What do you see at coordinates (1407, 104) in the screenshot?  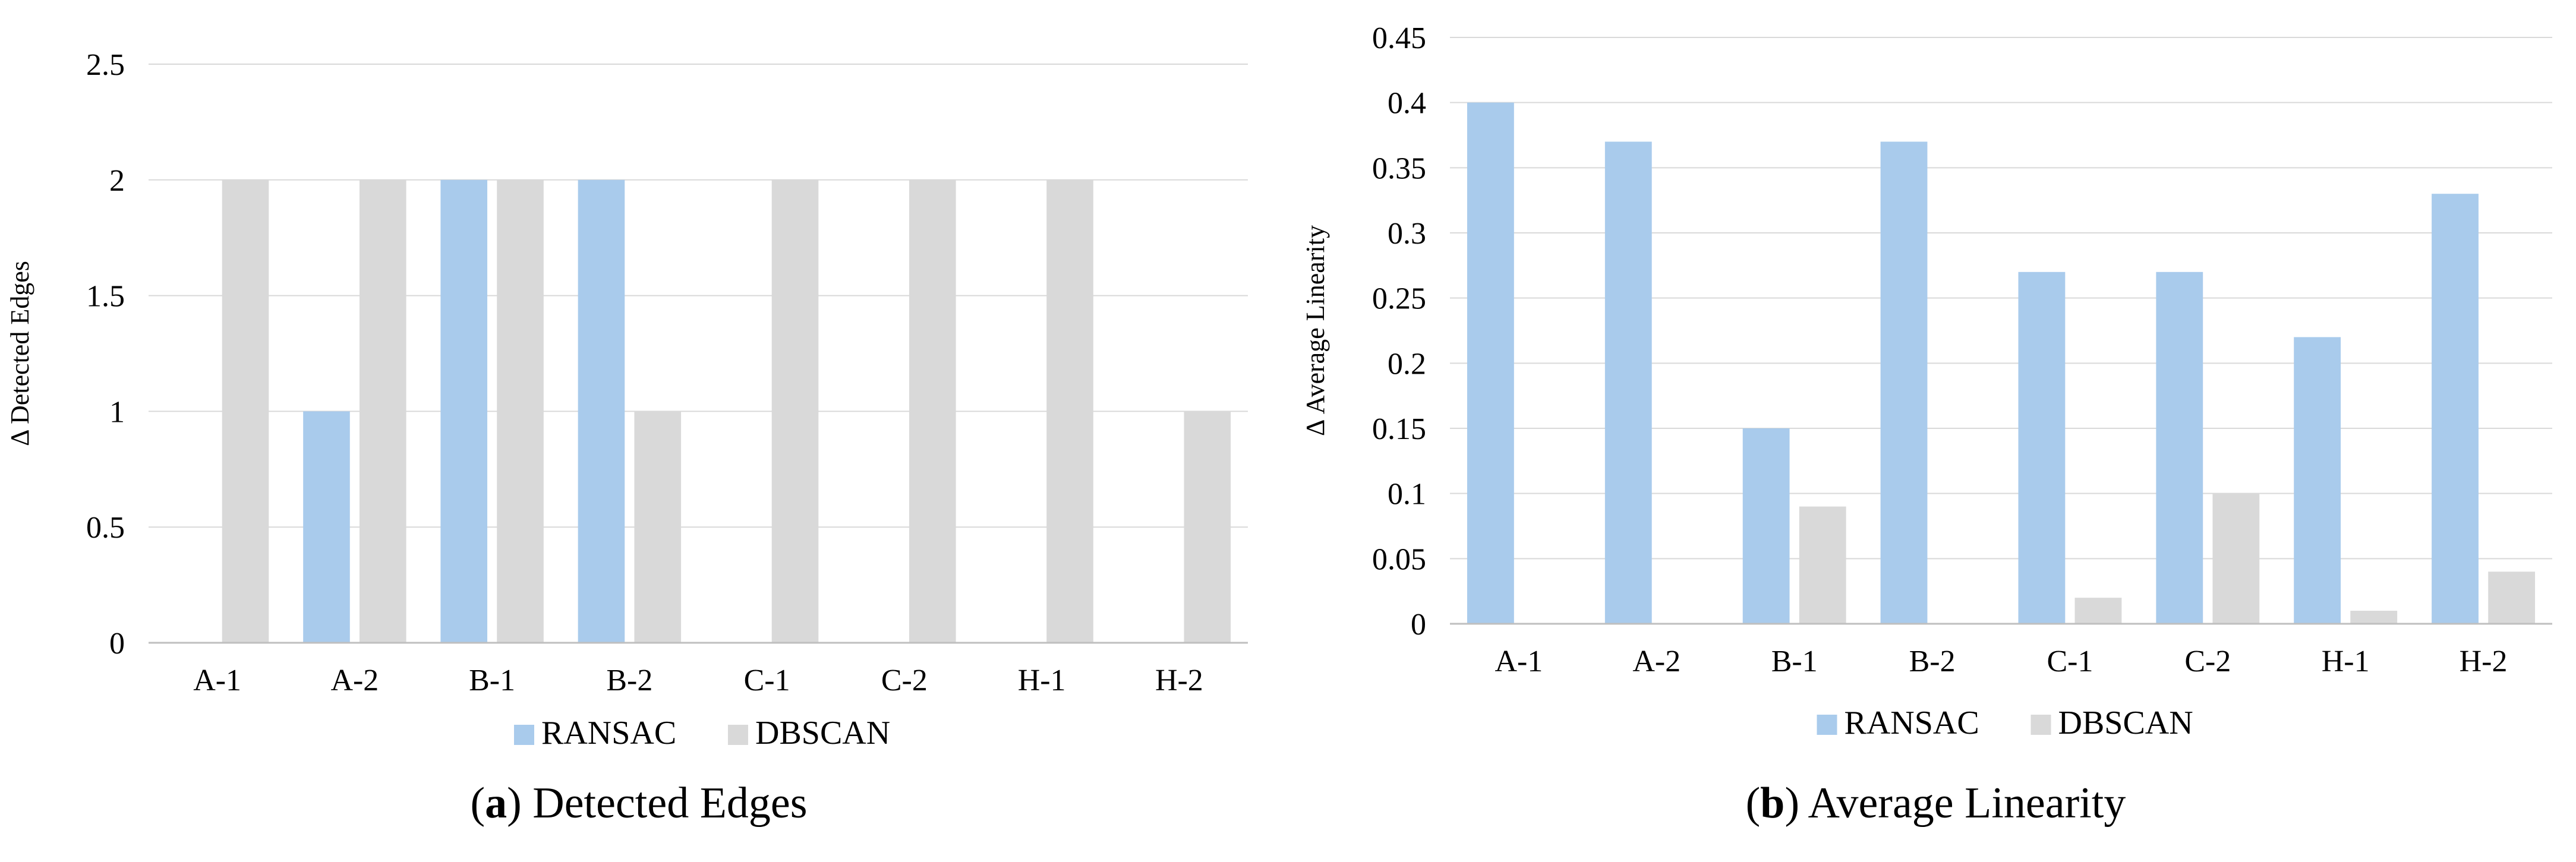 I see `y-tick-label: 0.4` at bounding box center [1407, 104].